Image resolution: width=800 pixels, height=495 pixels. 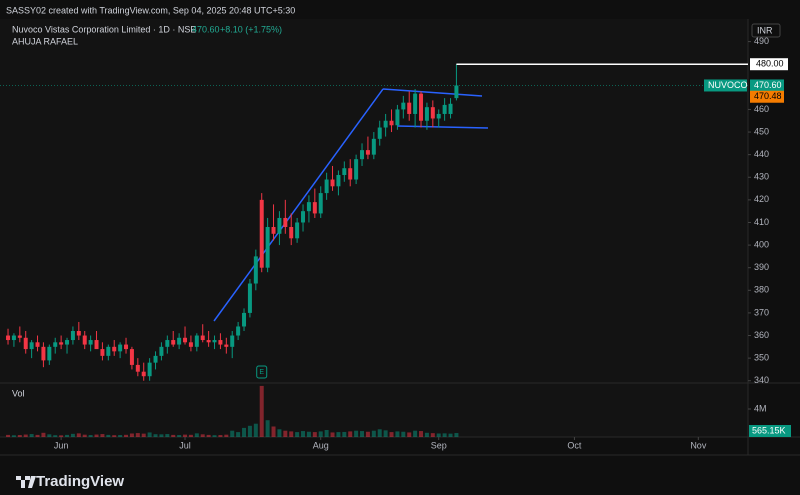 What do you see at coordinates (761, 199) in the screenshot?
I see `y-tick-label: 420` at bounding box center [761, 199].